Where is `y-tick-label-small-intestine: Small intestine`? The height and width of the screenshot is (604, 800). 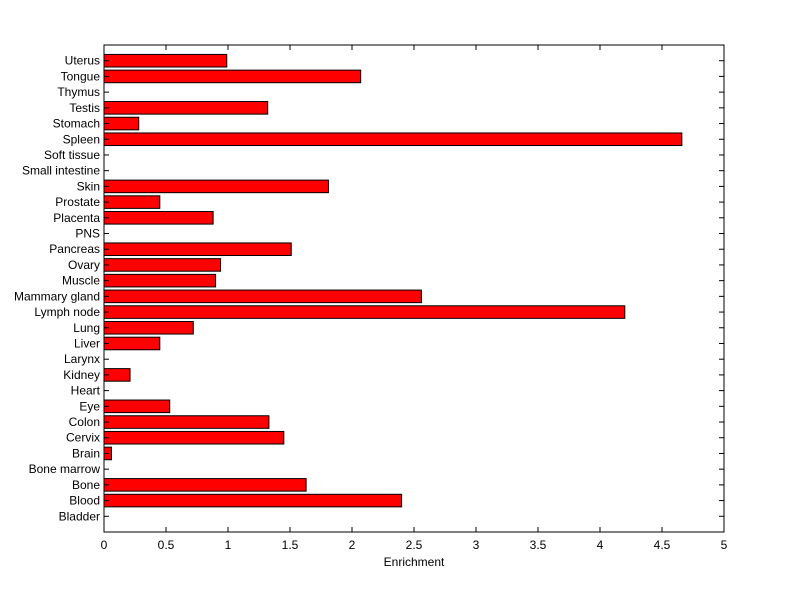
y-tick-label-small-intestine: Small intestine is located at coordinates (61, 171).